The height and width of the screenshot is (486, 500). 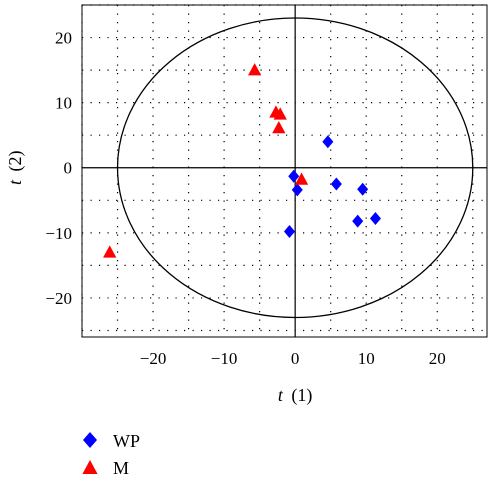 I want to click on x-axis-subscript: (1), so click(x=301, y=395).